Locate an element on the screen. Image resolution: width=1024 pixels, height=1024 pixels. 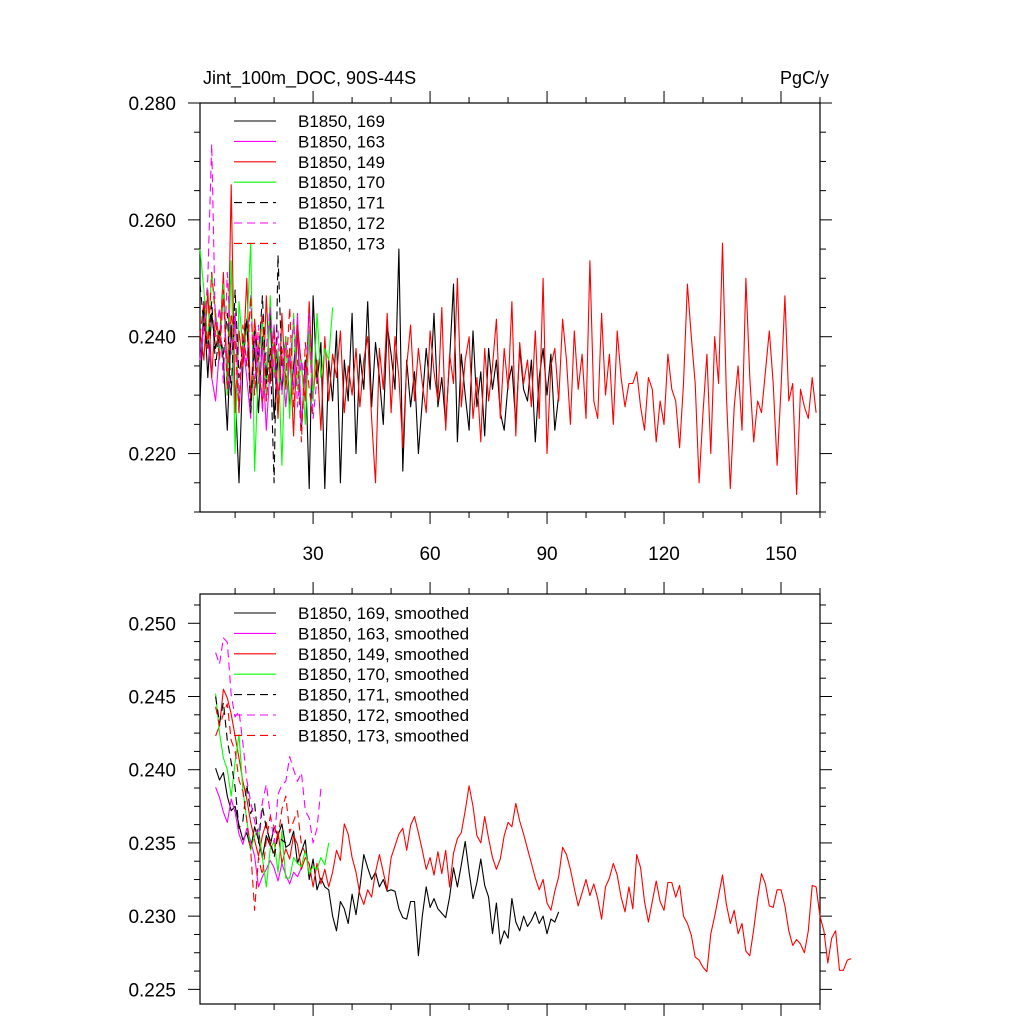
legend-label: B1850, 149, smoothed is located at coordinates (383, 654).